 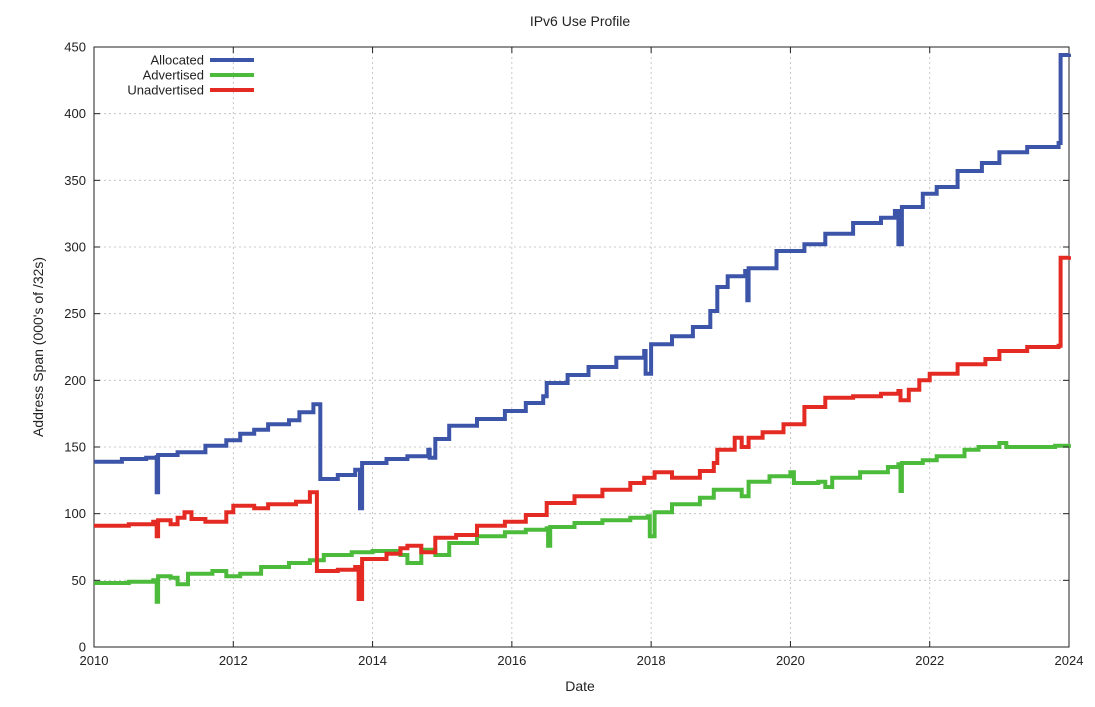 I want to click on x-tick-label: 2024, so click(x=1069, y=660).